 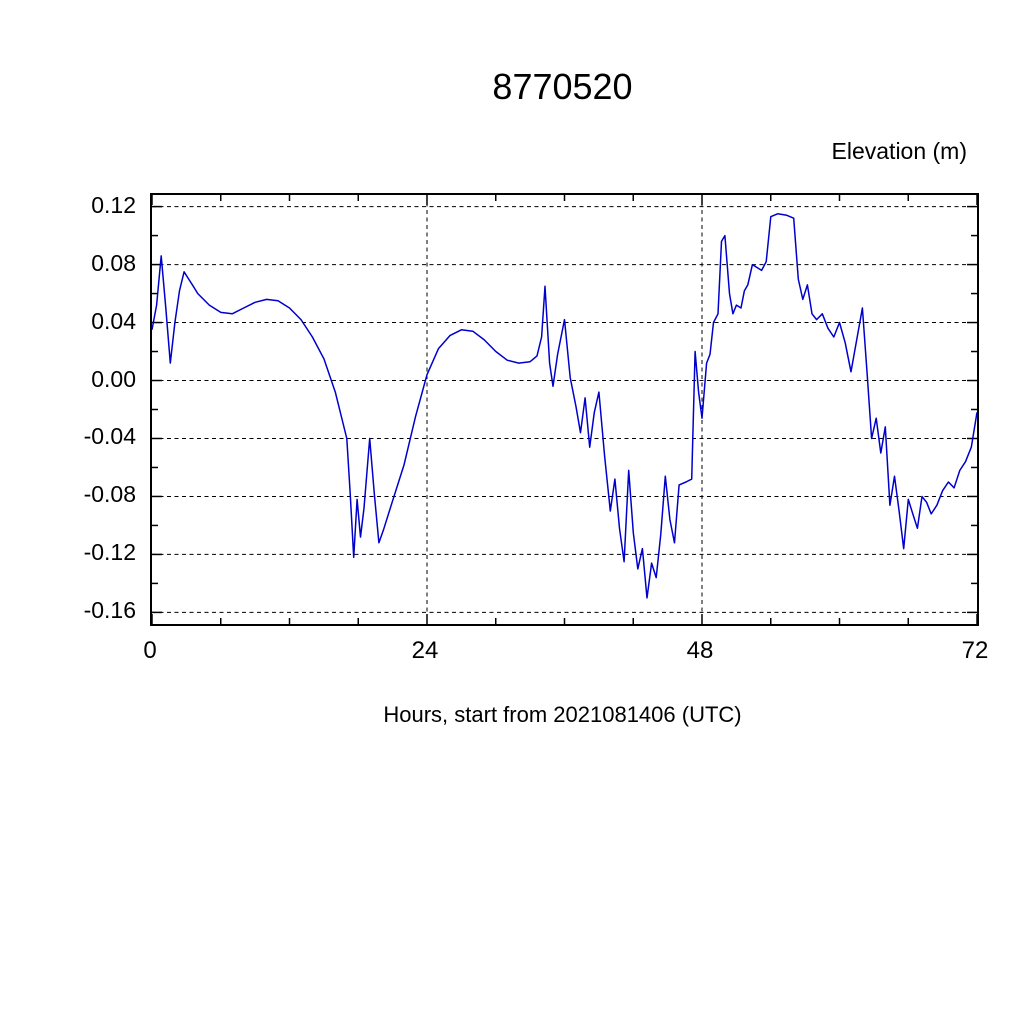 I want to click on y-tick-label: 0.04, so click(x=113, y=320).